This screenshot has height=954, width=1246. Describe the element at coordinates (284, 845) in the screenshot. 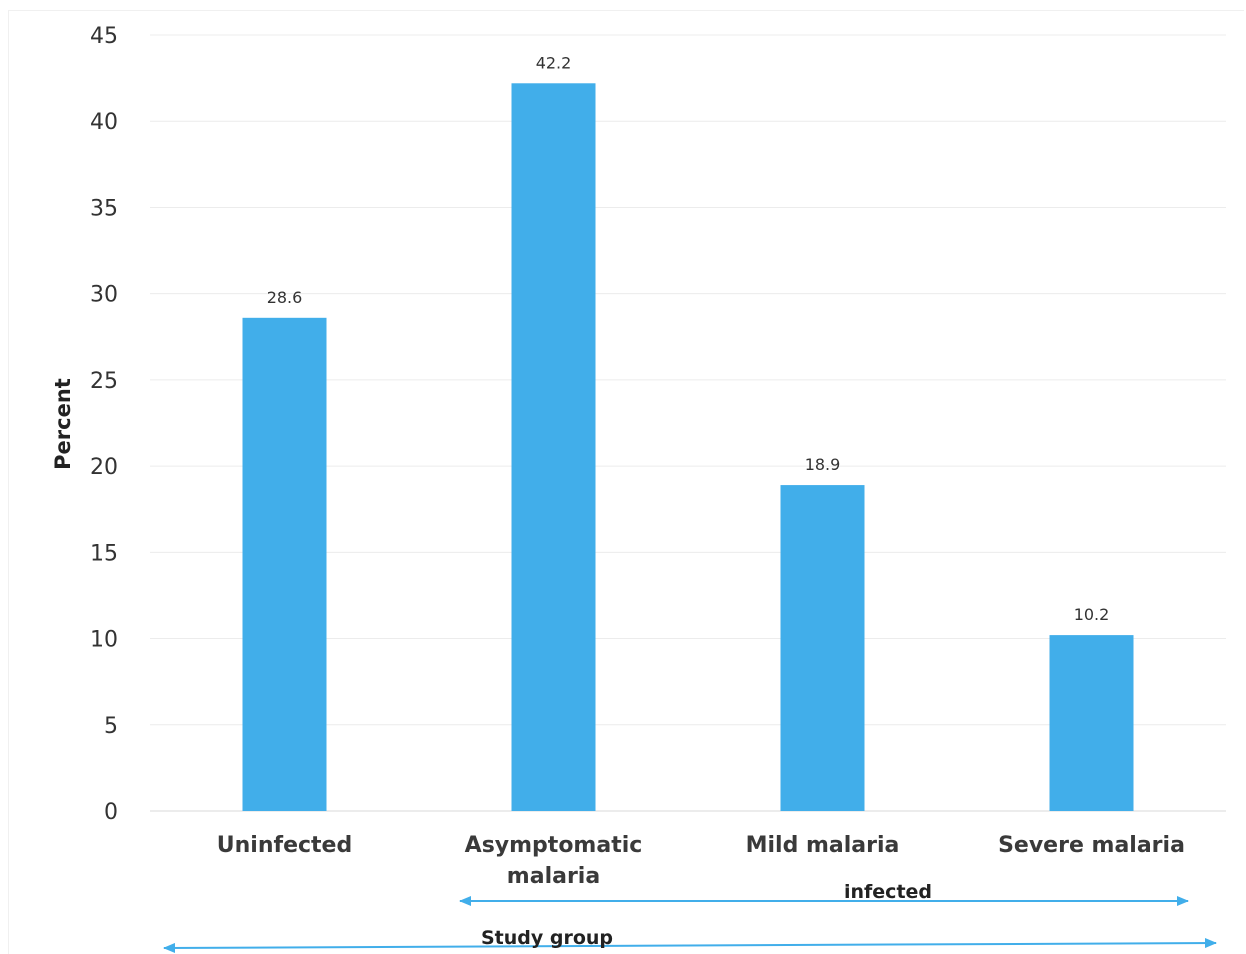

I see `category-label-0: Uninfected` at that location.